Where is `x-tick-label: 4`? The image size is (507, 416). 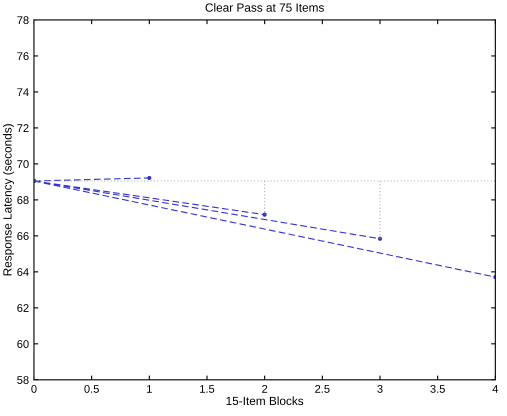
x-tick-label: 4 is located at coordinates (495, 389).